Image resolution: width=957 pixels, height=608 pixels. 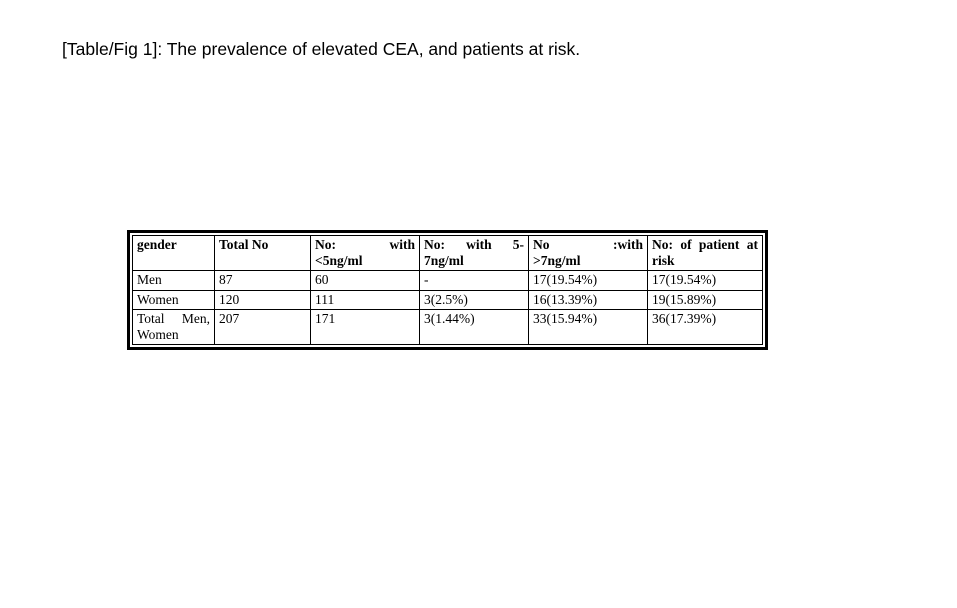 I want to click on cell-over-7ngml: 16(13.39%), so click(x=588, y=299).